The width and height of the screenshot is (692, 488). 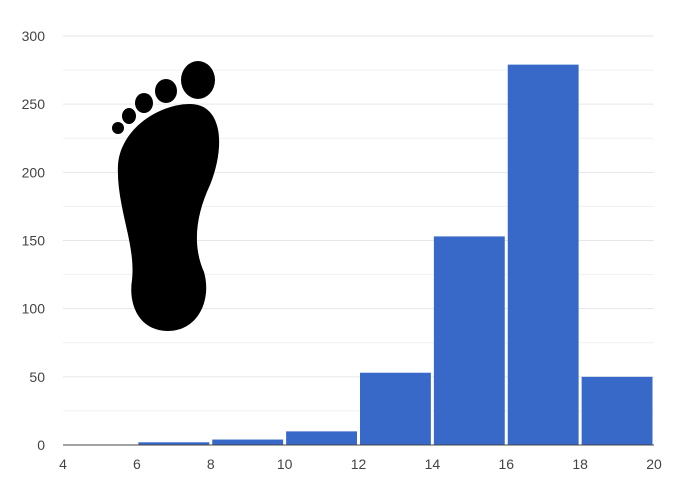 What do you see at coordinates (137, 464) in the screenshot?
I see `x-tick-label: 6` at bounding box center [137, 464].